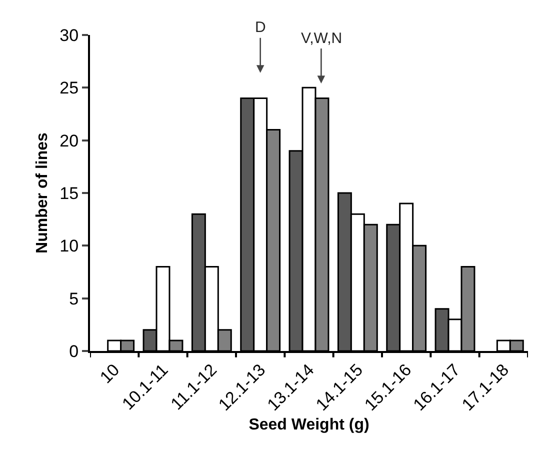  What do you see at coordinates (74, 351) in the screenshot?
I see `y-tick-label: 0` at bounding box center [74, 351].